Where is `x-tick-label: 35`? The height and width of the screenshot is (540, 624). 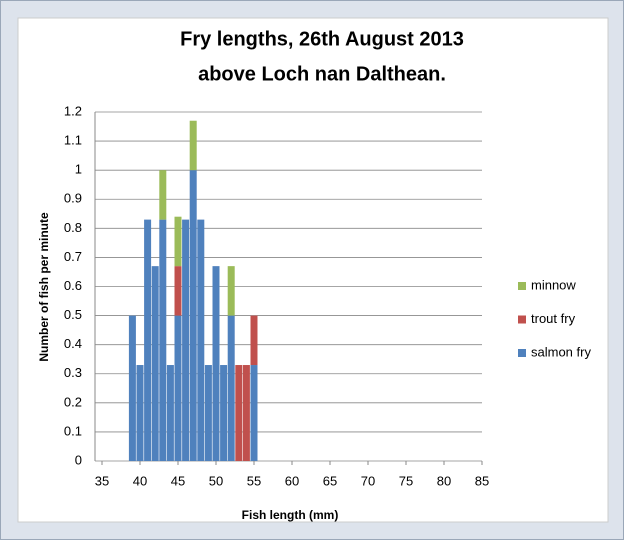 x-tick-label: 35 is located at coordinates (102, 480).